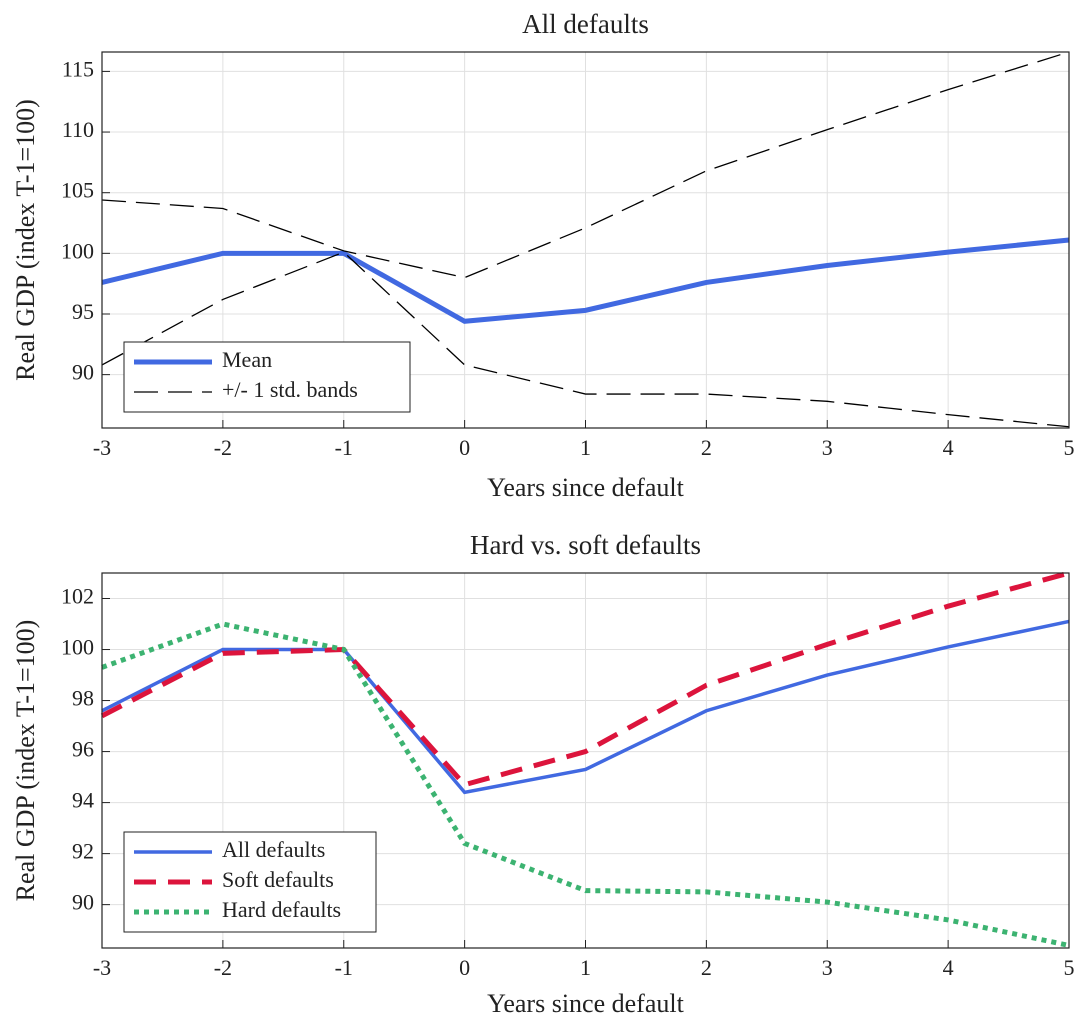 This screenshot has width=1077, height=1019. What do you see at coordinates (281, 909) in the screenshot?
I see `legend-label: Hard defaults` at bounding box center [281, 909].